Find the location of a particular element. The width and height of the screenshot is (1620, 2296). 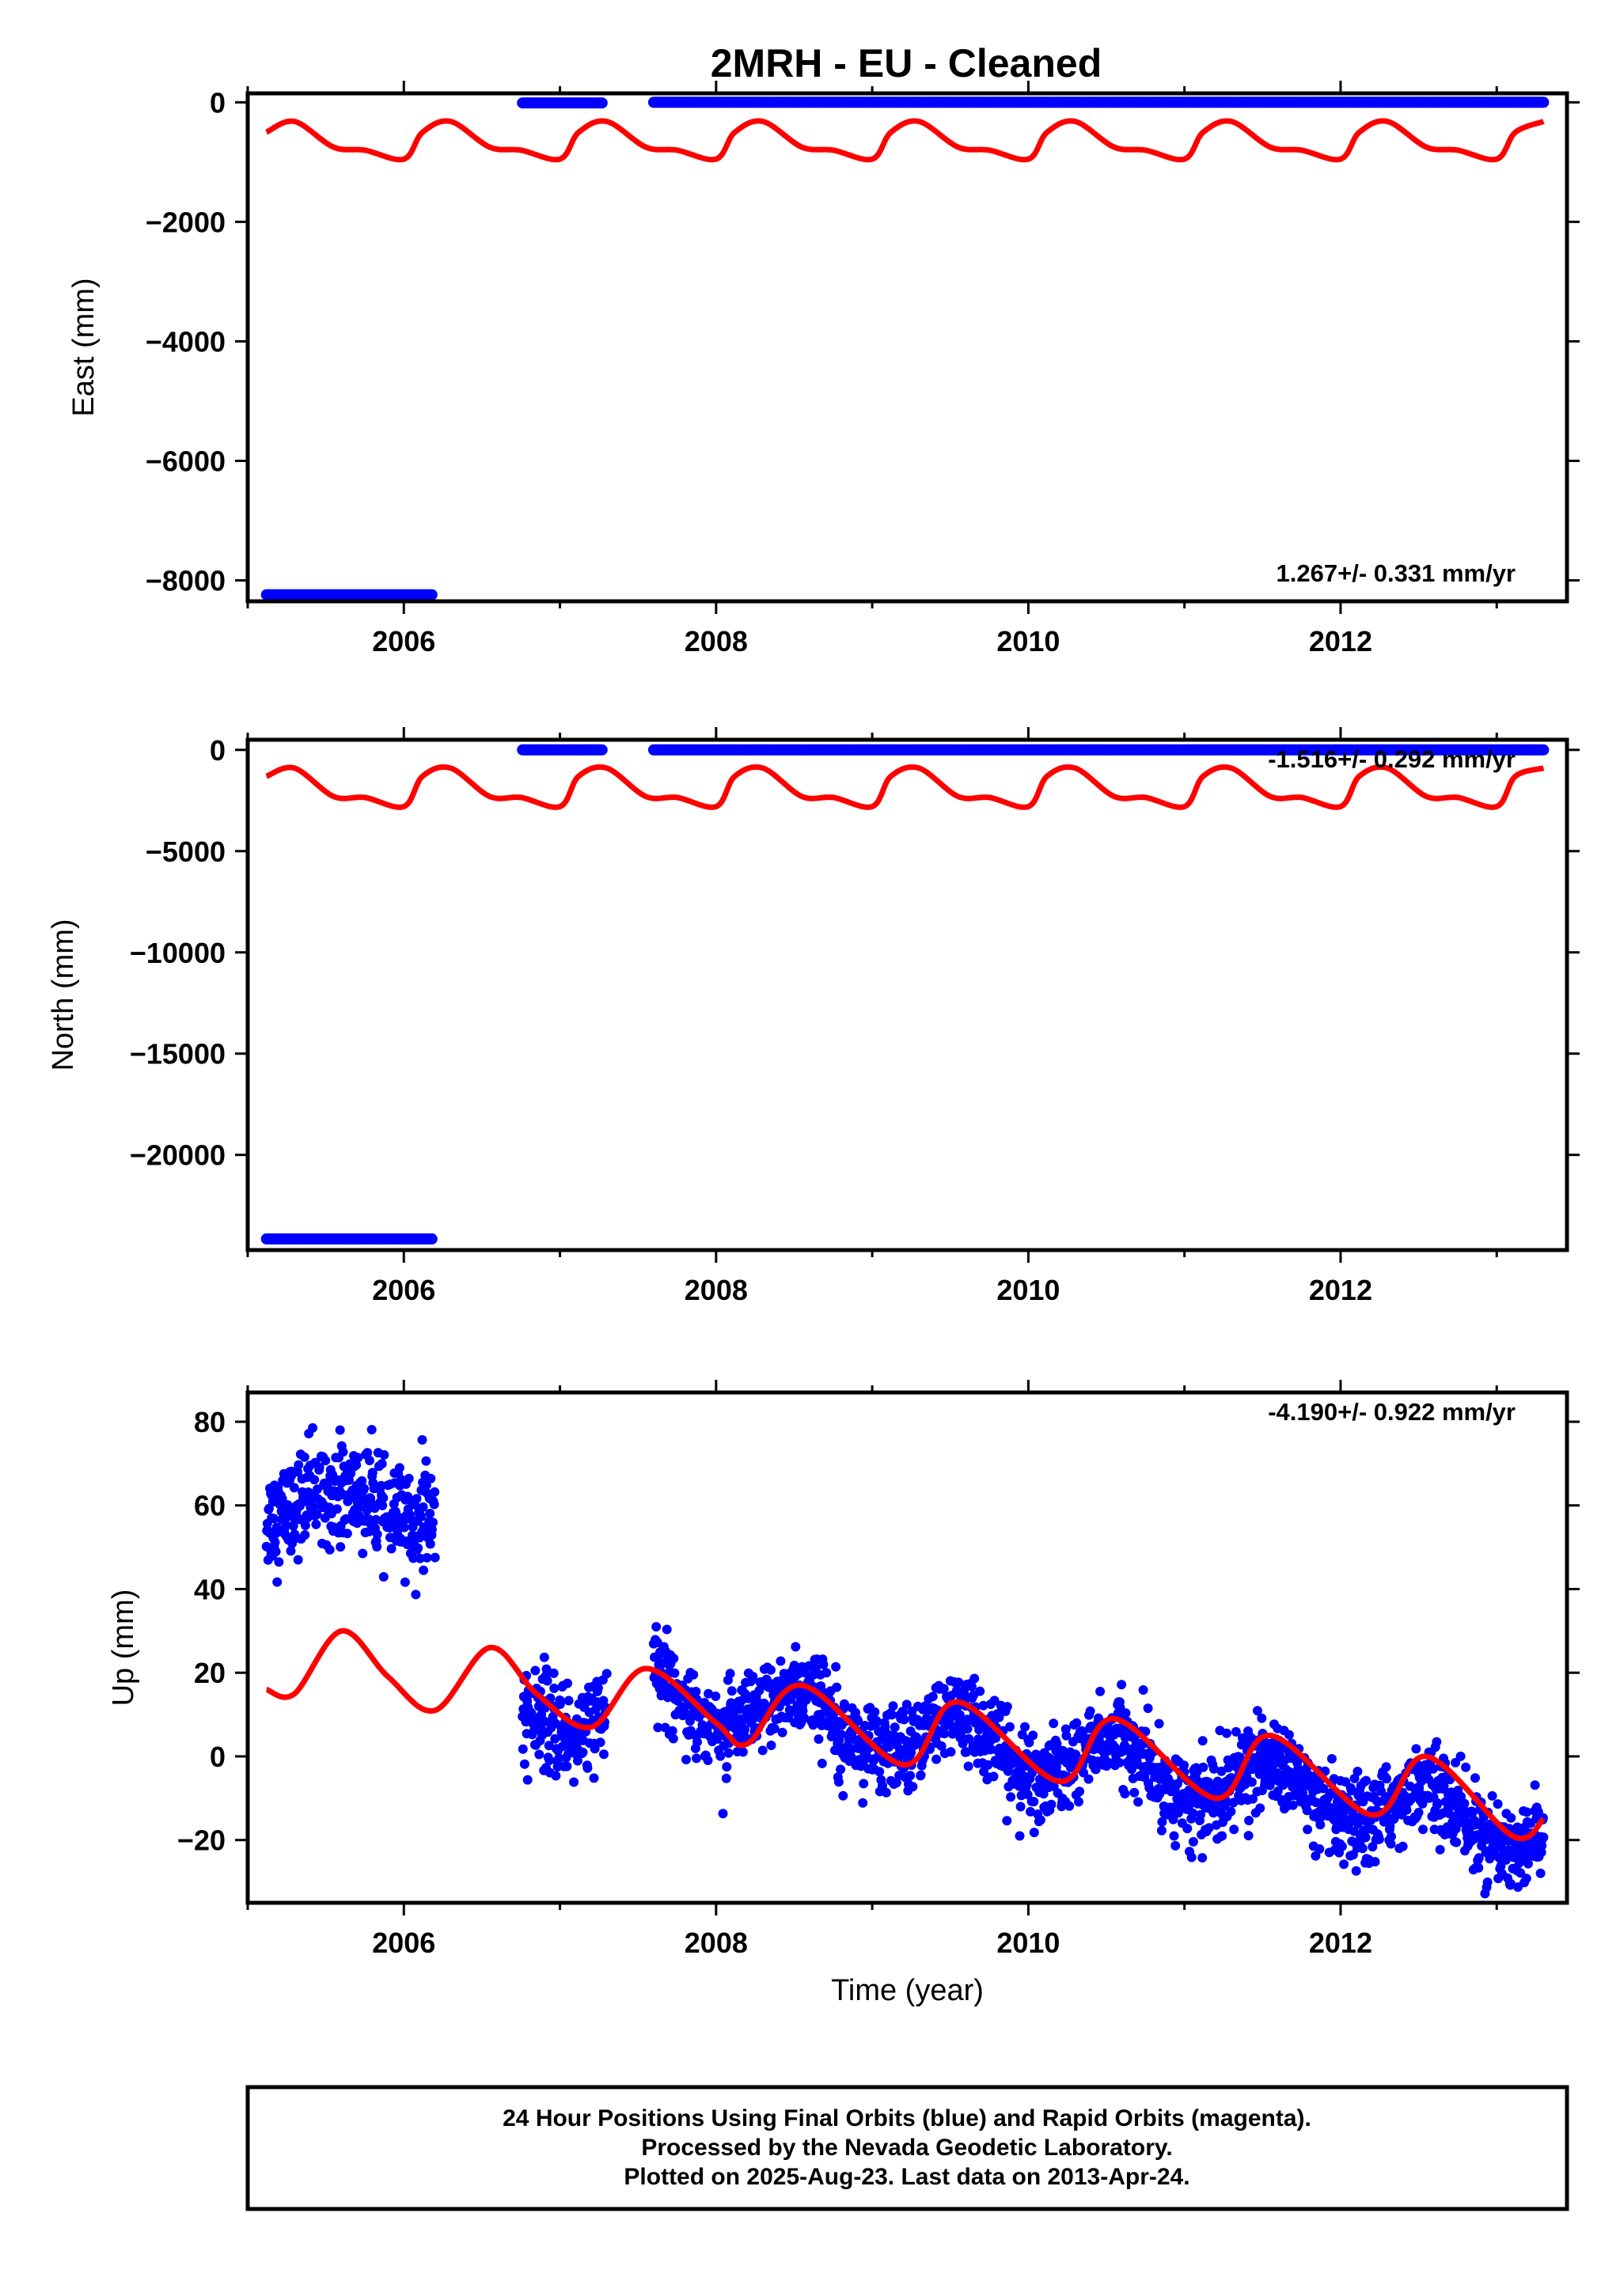

y-tick-label: 60 is located at coordinates (210, 1506).